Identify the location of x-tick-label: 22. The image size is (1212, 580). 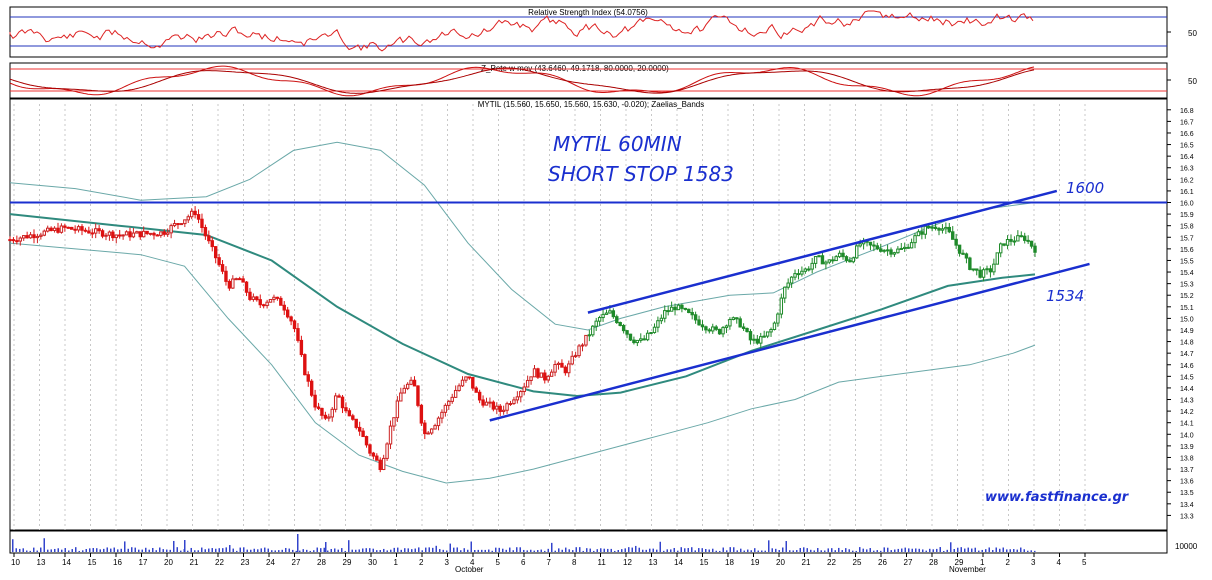
(219, 562).